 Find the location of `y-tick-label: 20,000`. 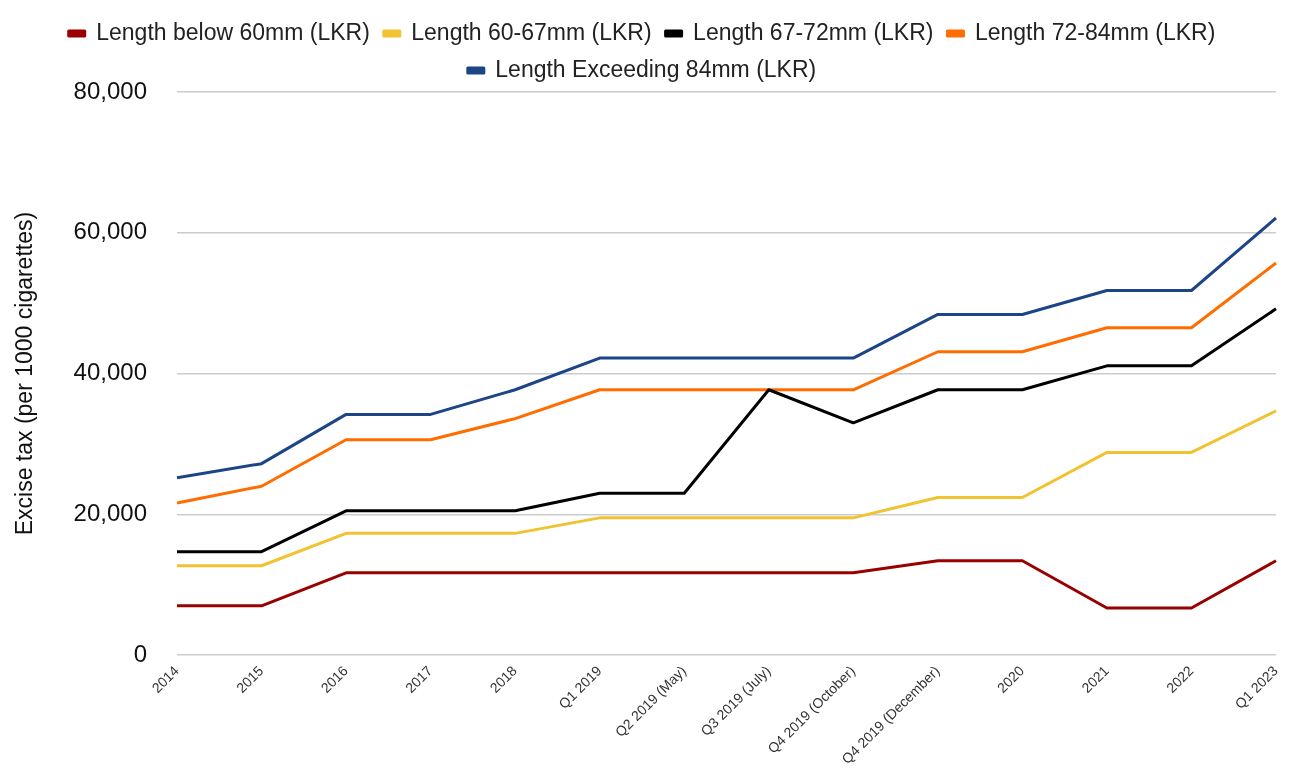

y-tick-label: 20,000 is located at coordinates (110, 512).